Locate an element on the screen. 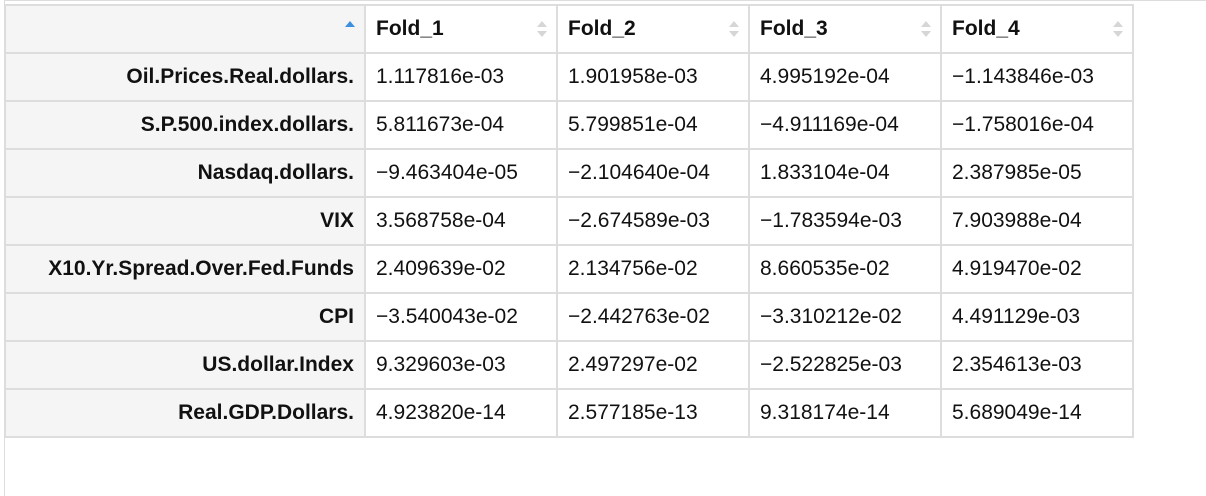 This screenshot has width=1206, height=496. table-cell: −4.911169e-04 is located at coordinates (845, 125).